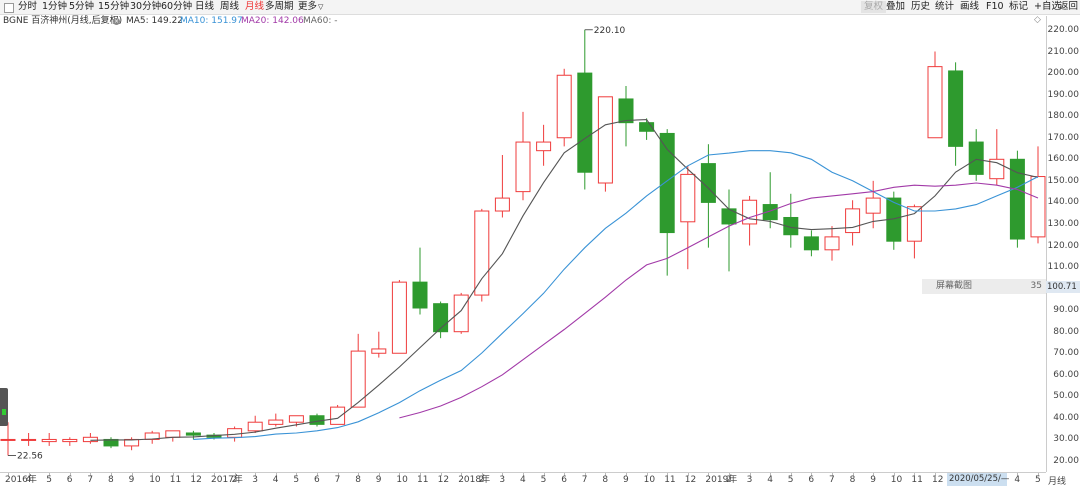 The height and width of the screenshot is (488, 1080). I want to click on period-tab-5: 60分钟, so click(177, 6).